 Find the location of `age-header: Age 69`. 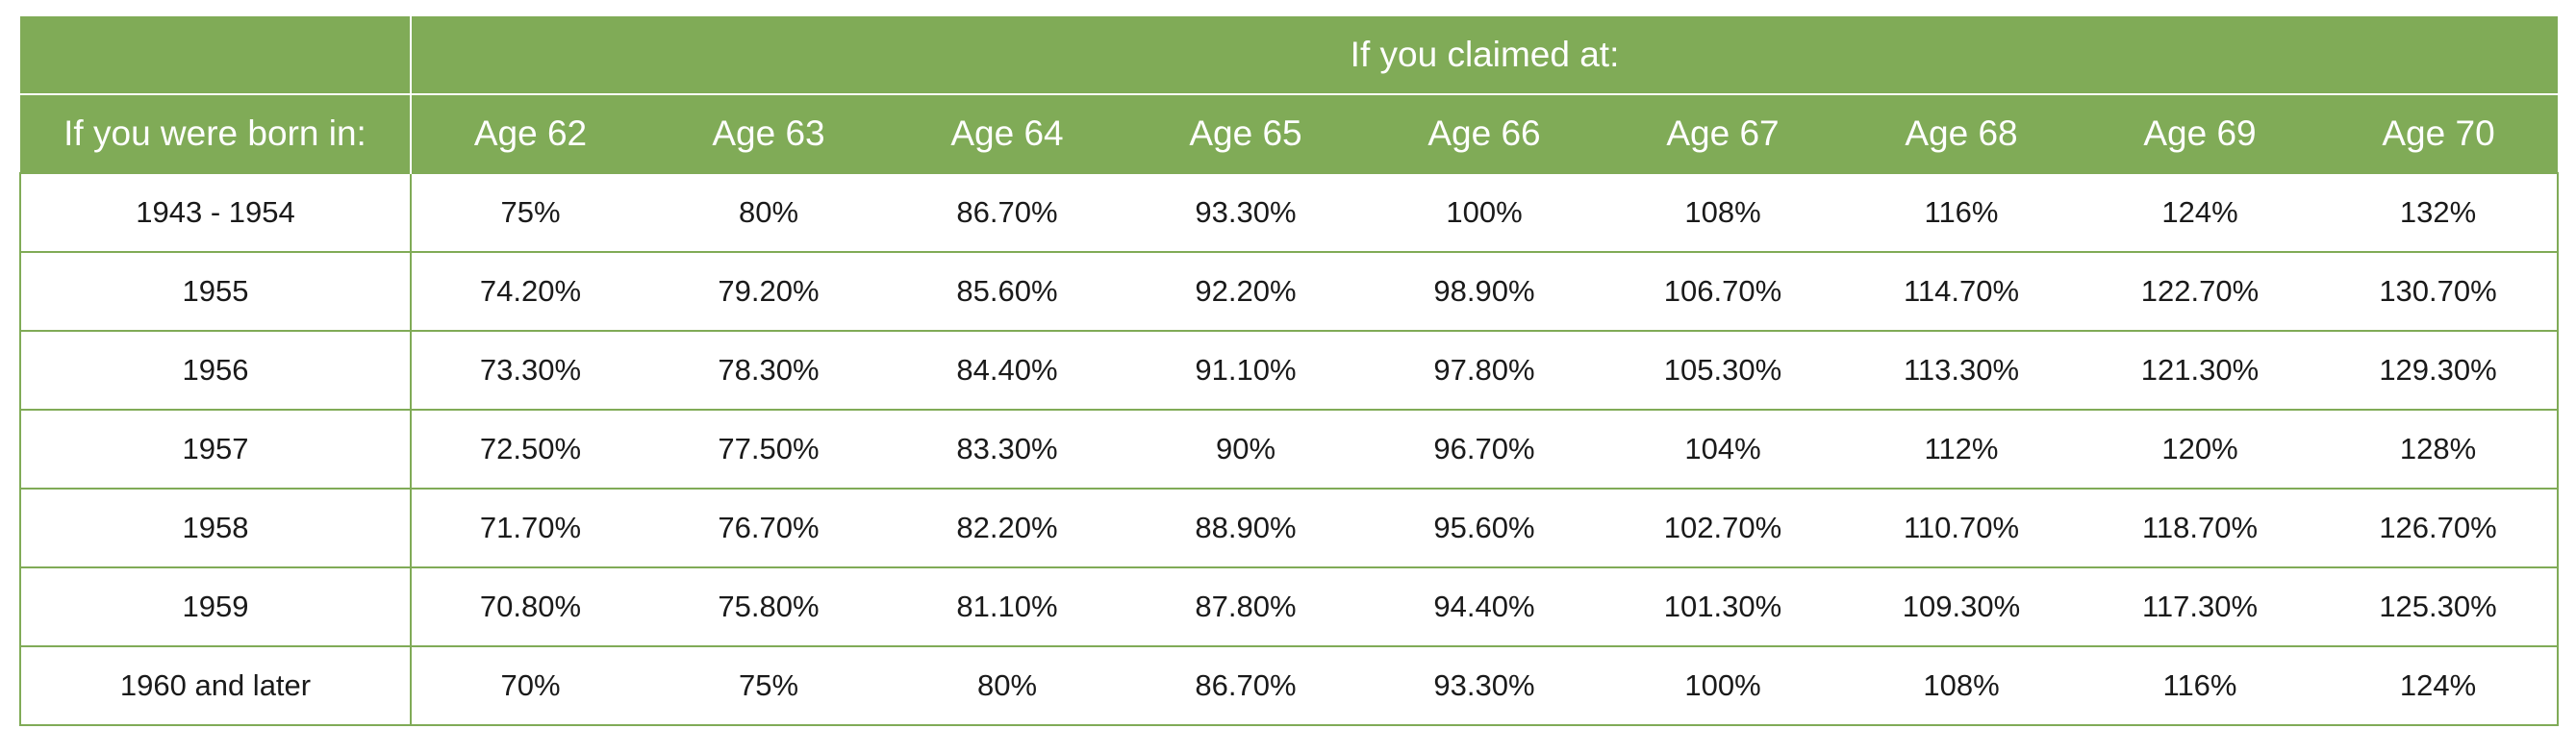

age-header: Age 69 is located at coordinates (2200, 133).